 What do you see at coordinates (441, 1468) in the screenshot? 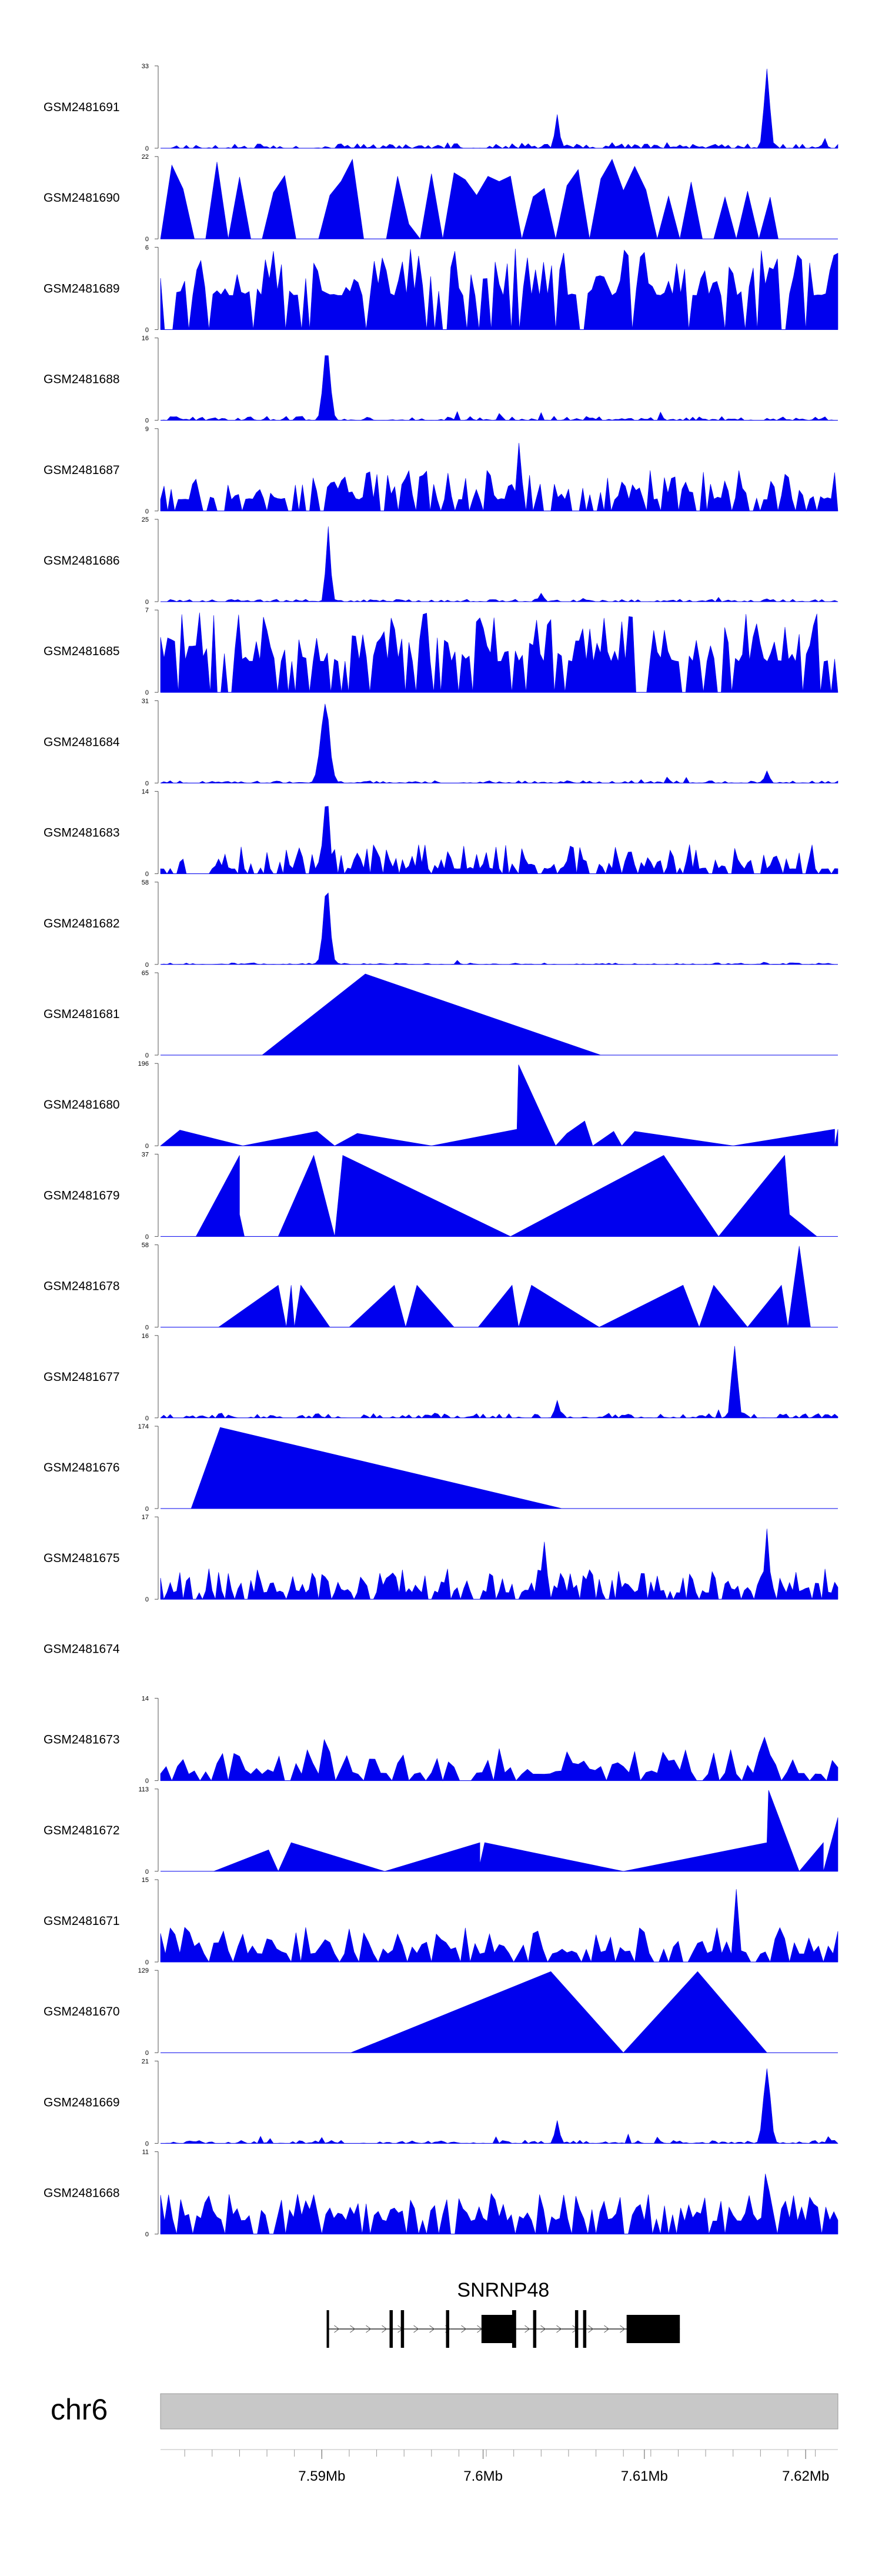
I see `track-gsm2481676: GSM2481676 174 0` at bounding box center [441, 1468].